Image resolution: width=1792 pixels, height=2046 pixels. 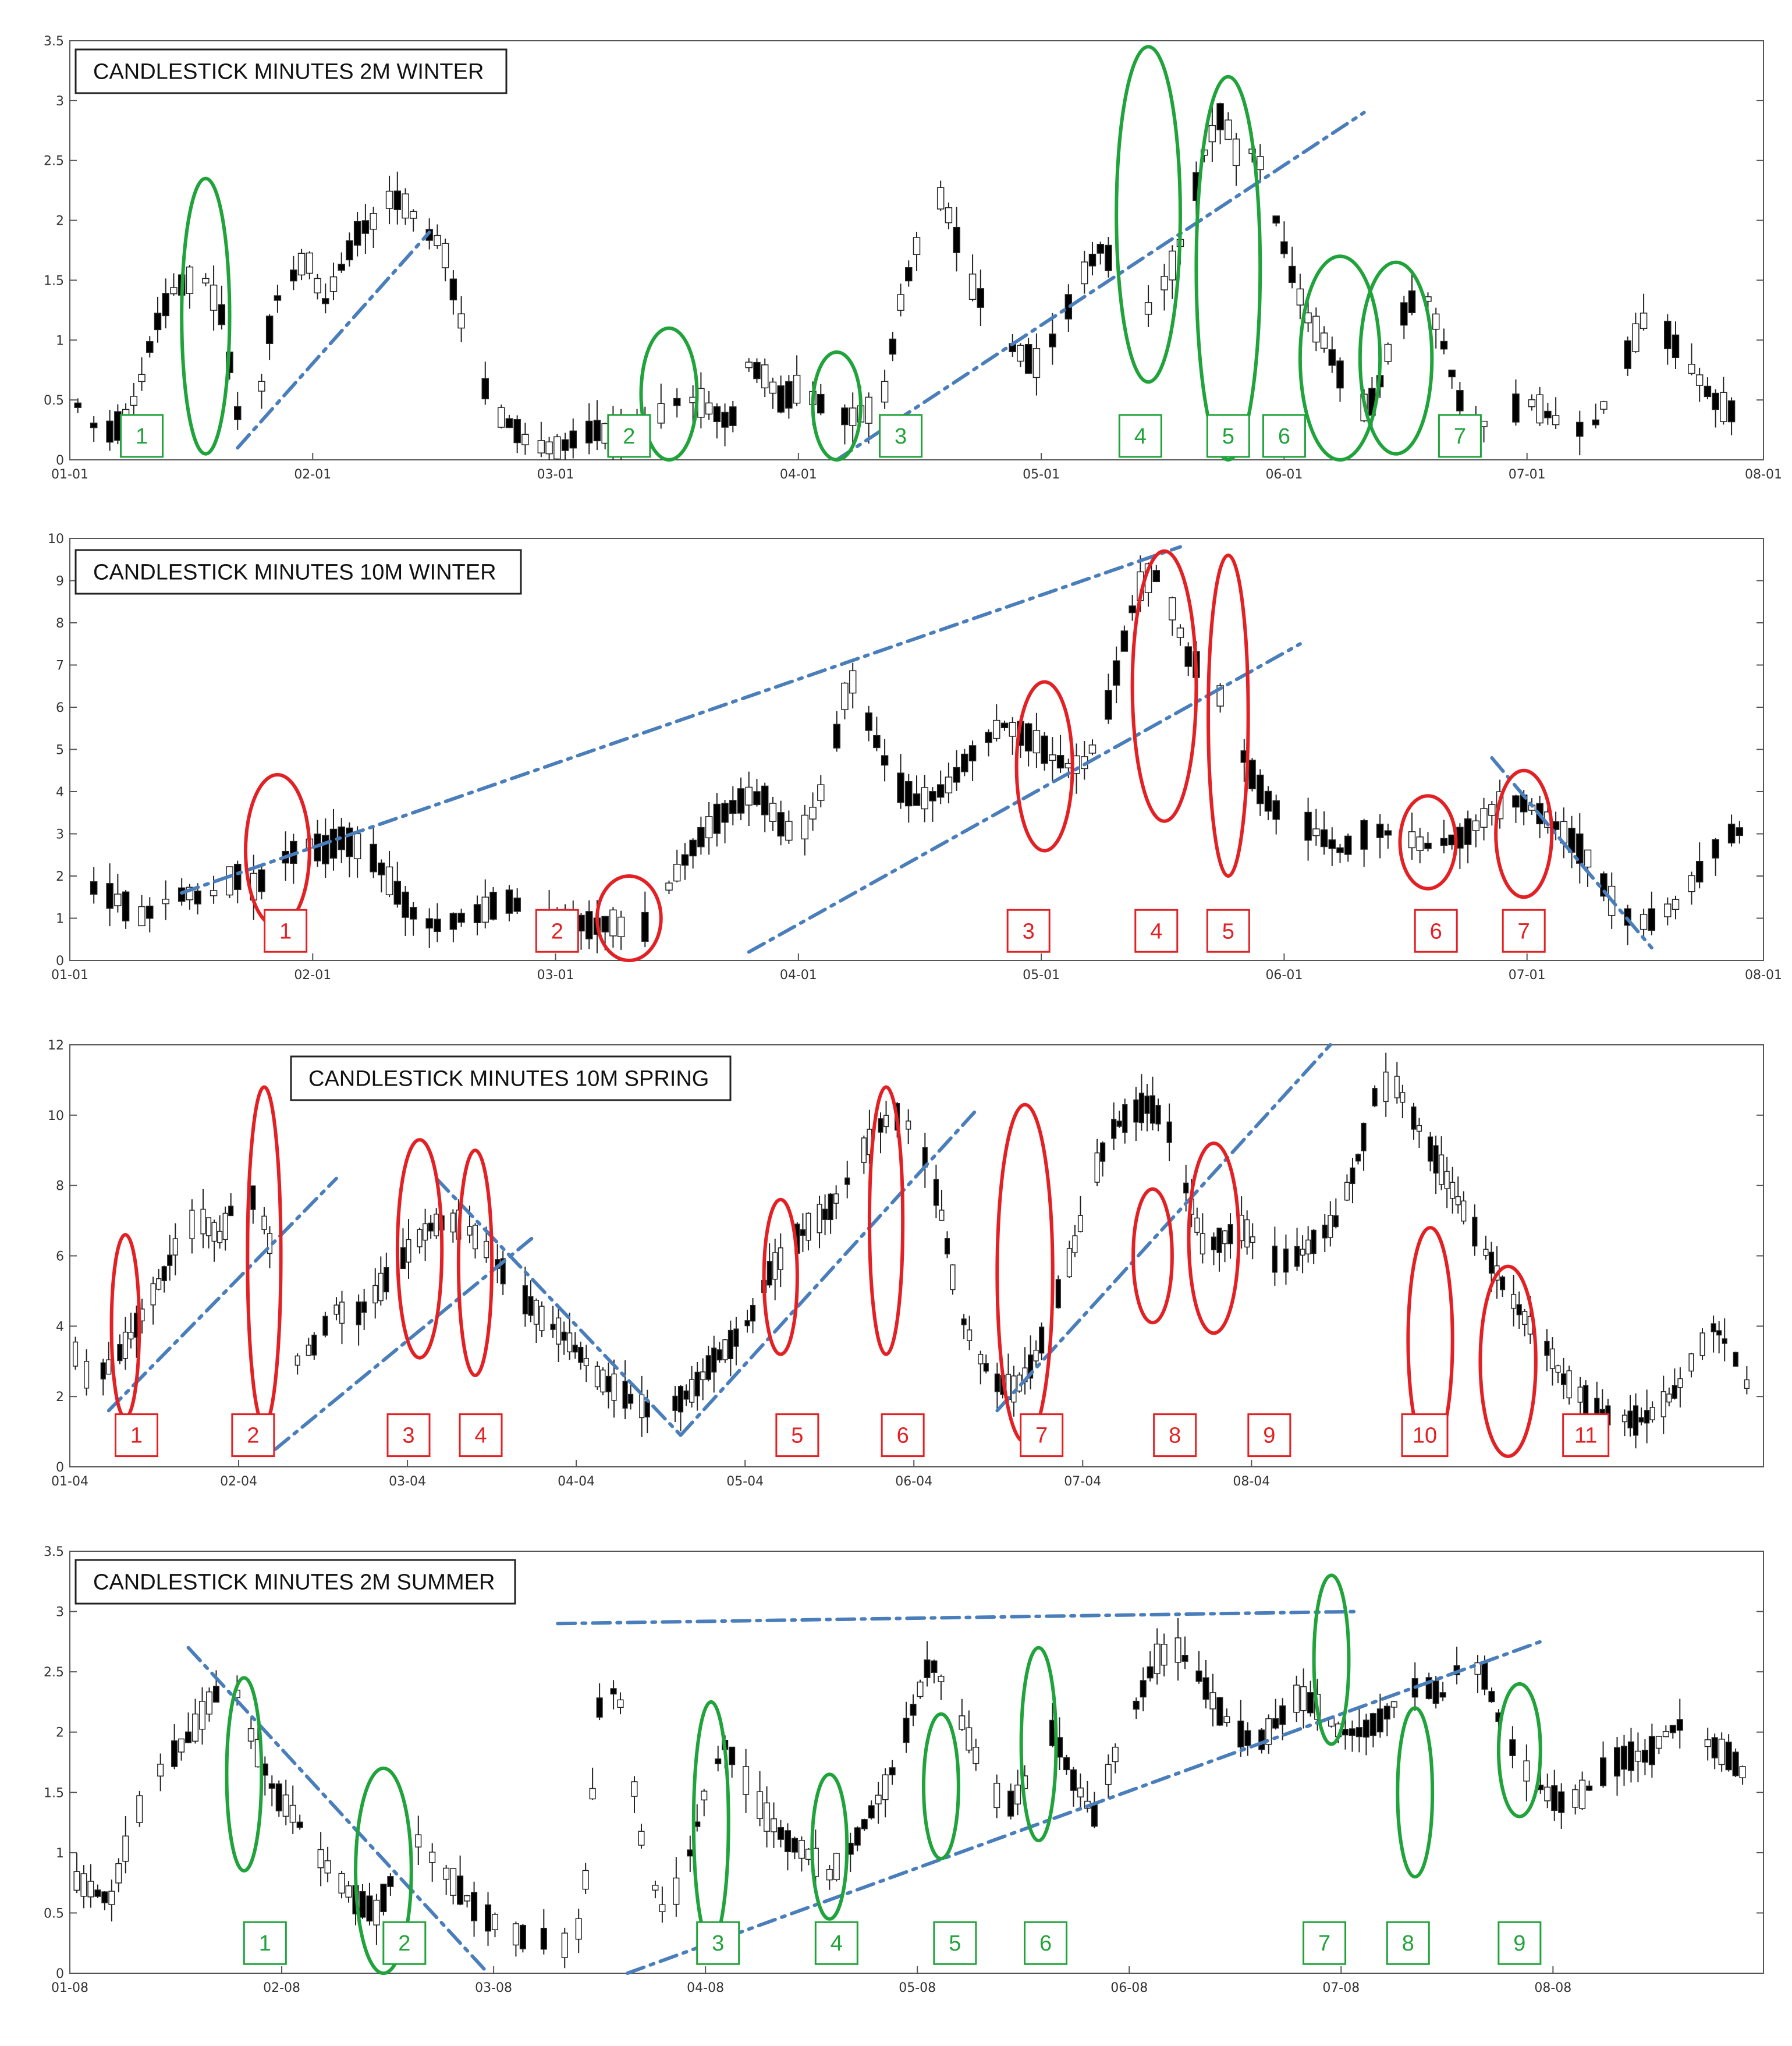 I want to click on y-tick-label: 10, so click(x=56, y=539).